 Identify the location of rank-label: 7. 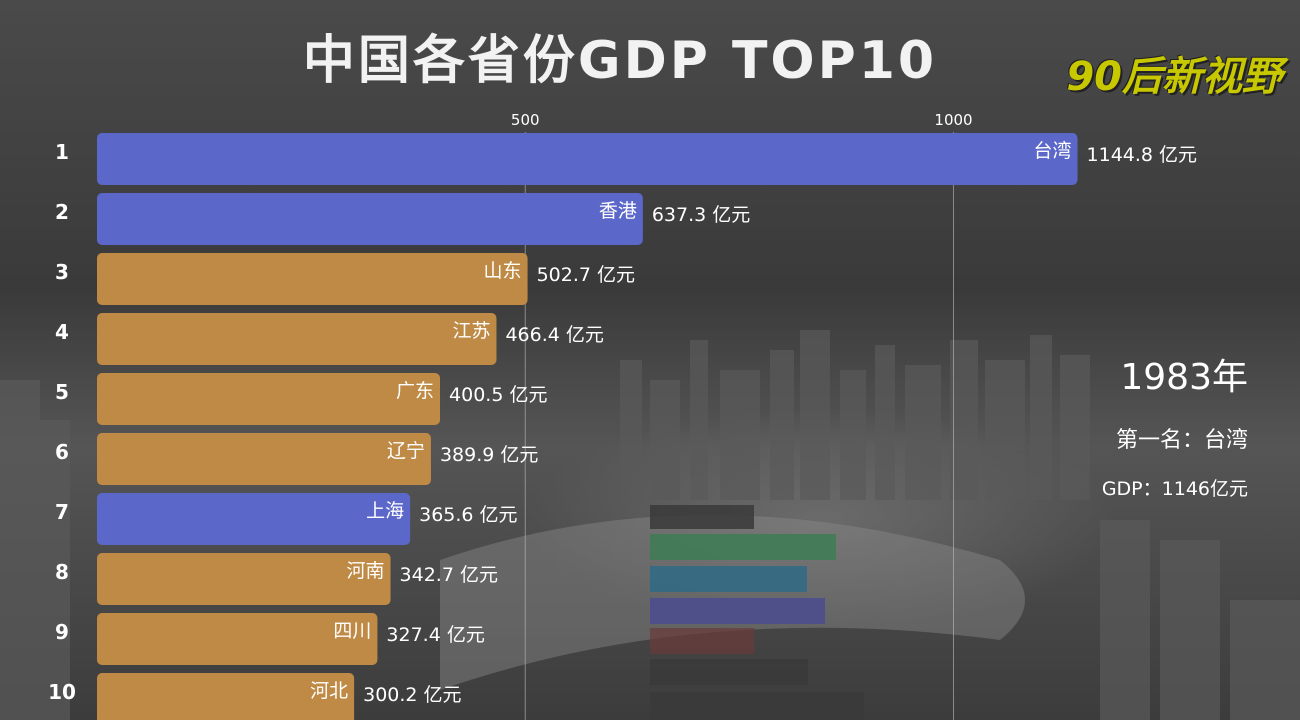
(62, 512).